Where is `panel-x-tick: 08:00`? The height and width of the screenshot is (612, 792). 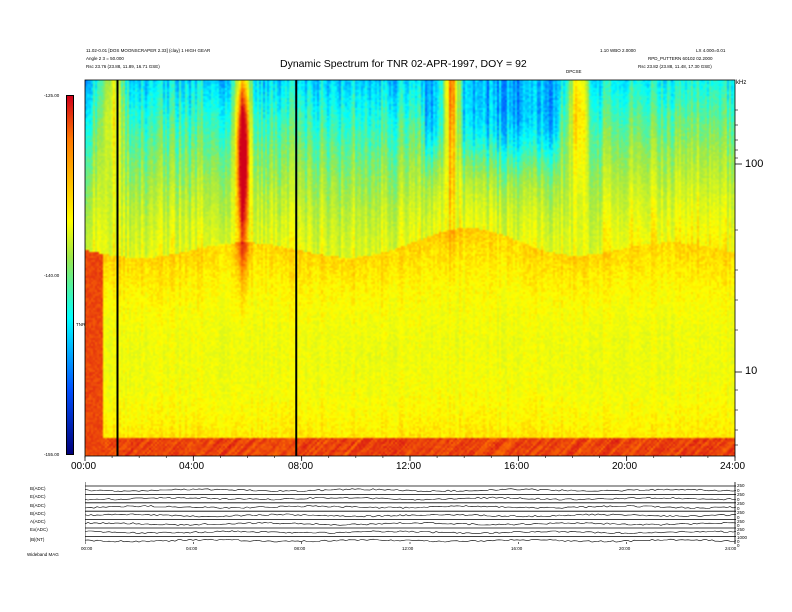 panel-x-tick: 08:00 is located at coordinates (300, 548).